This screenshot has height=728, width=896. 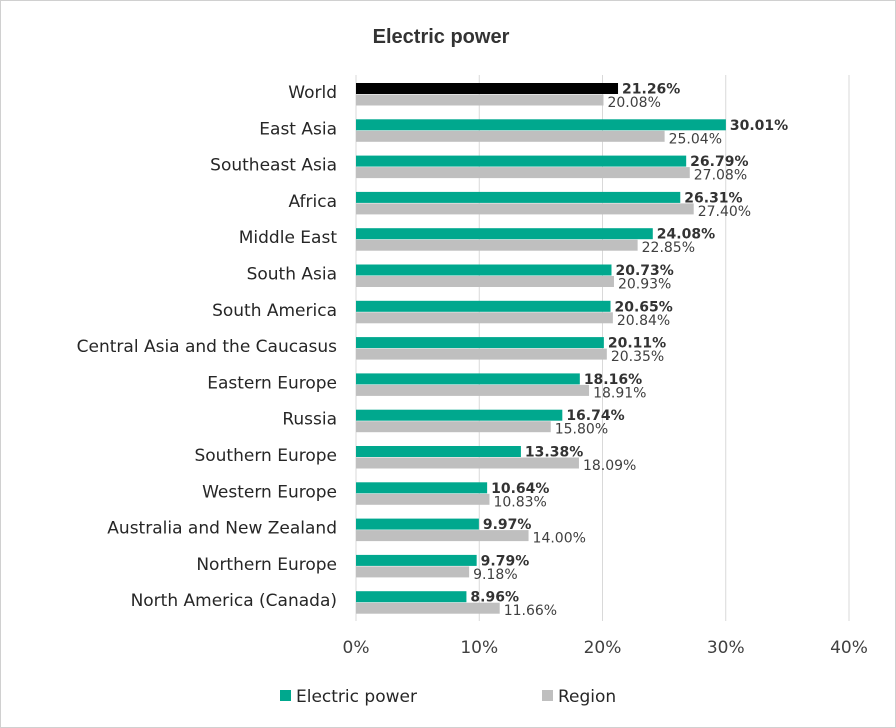 I want to click on legend-entry: Electric power, so click(x=356, y=697).